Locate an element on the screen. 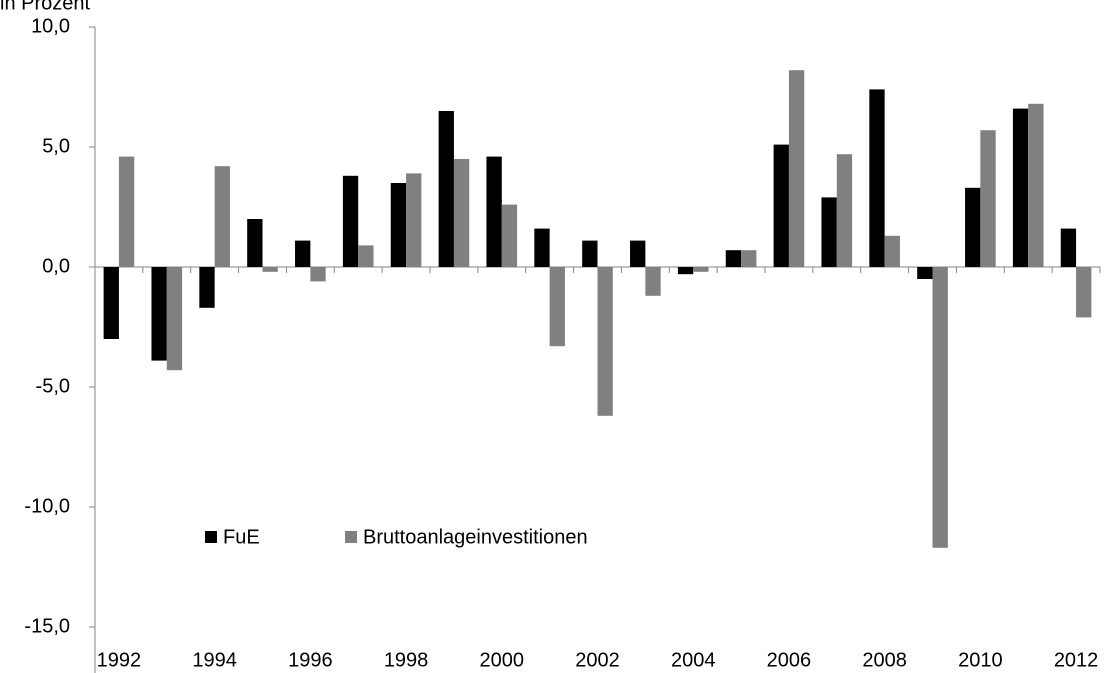  y-tick-label: 10,0 is located at coordinates (50, 26).